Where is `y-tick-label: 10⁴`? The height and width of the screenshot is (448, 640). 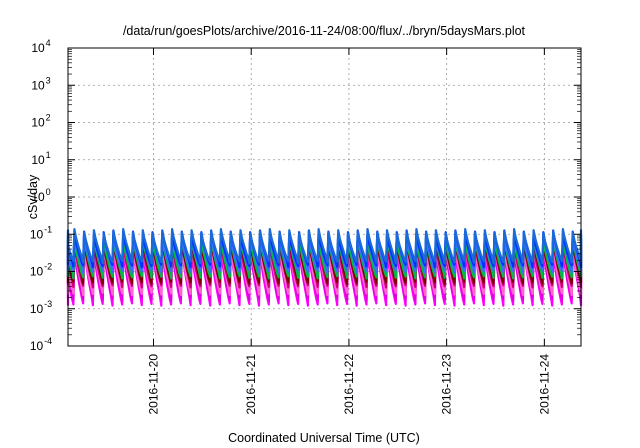 y-tick-label: 10⁴ is located at coordinates (40, 46).